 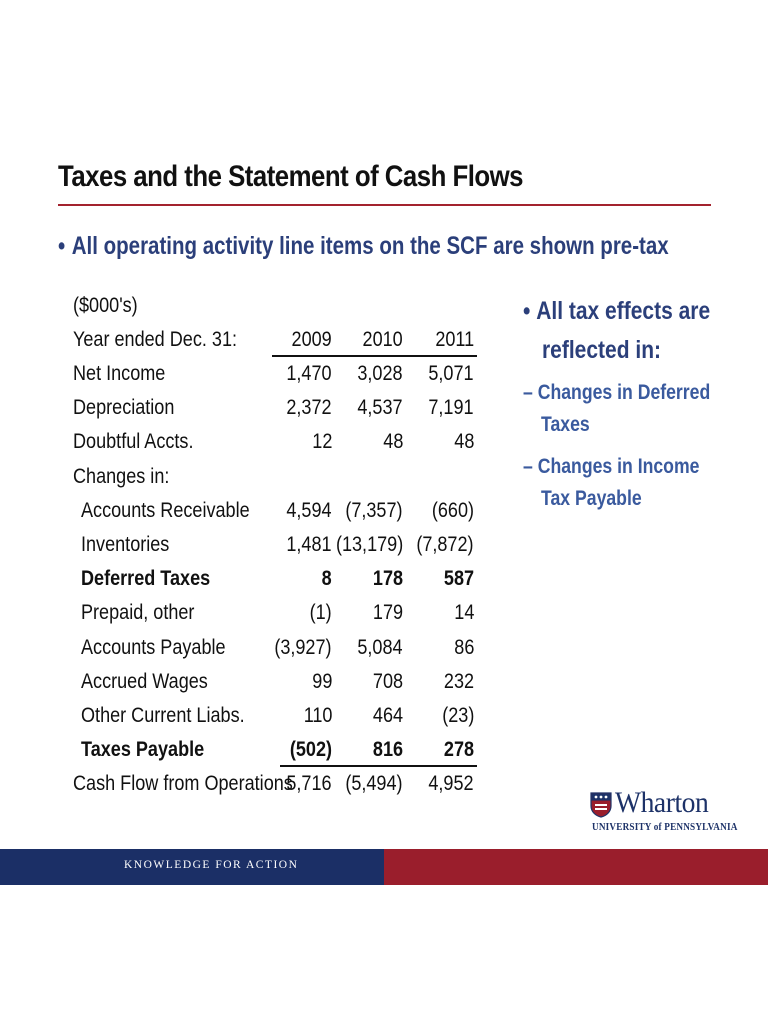 I want to click on row-value-2009: 2,372, so click(x=309, y=408).